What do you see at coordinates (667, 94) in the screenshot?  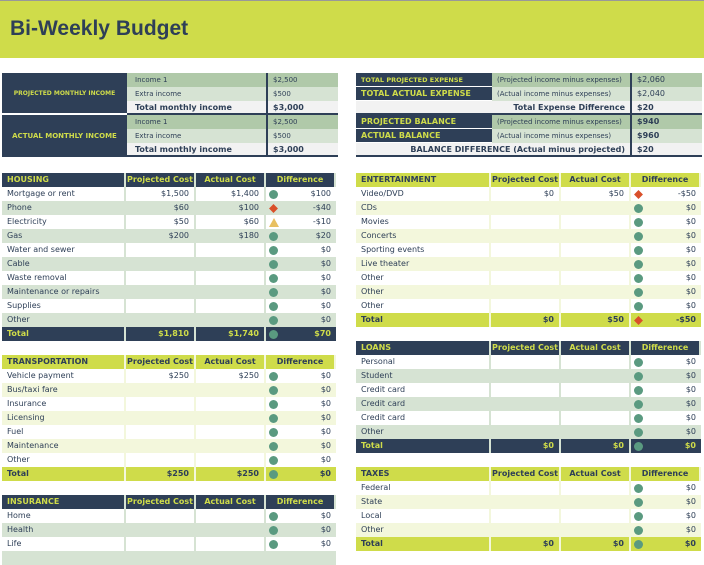 I see `summary-value: $2,040` at bounding box center [667, 94].